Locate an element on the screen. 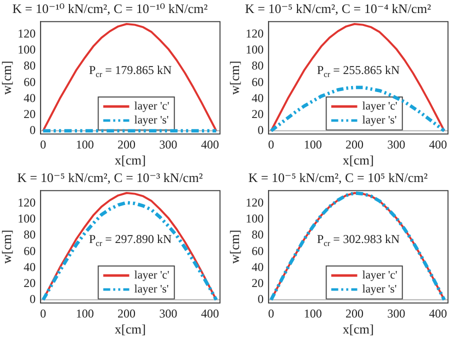 This screenshot has width=457, height=338. chart-title: K = 10⁻⁵ kN/cm², C = 10⁻³ kN/cm² is located at coordinates (110, 178).